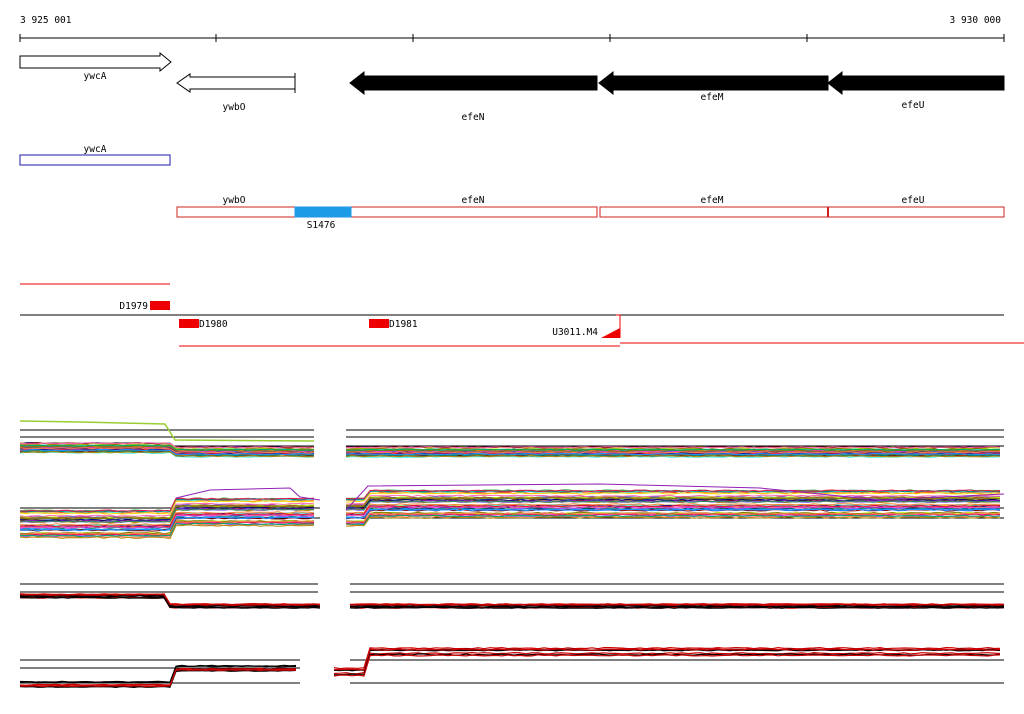  Describe the element at coordinates (913, 200) in the screenshot. I see `efeU-box-label: efeU` at that location.